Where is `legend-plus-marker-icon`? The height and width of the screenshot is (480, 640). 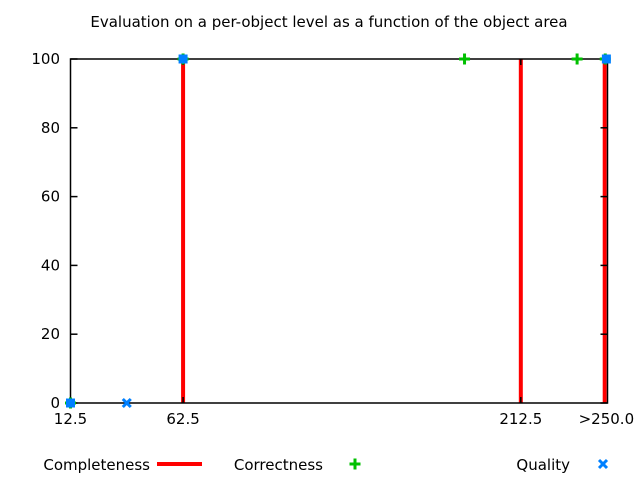 legend-plus-marker-icon is located at coordinates (355, 464).